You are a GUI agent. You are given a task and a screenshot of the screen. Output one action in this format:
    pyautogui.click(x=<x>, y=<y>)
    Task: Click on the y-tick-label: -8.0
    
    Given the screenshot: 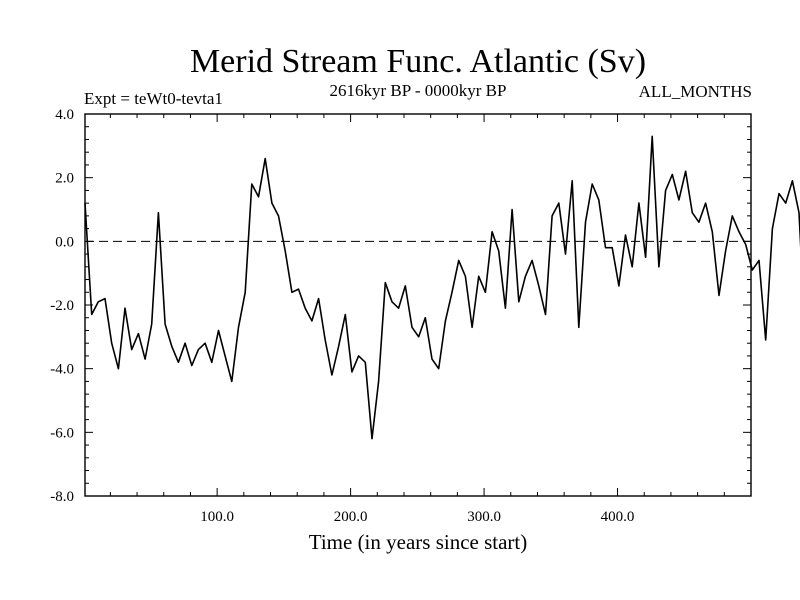 What is the action you would take?
    pyautogui.click(x=62, y=497)
    